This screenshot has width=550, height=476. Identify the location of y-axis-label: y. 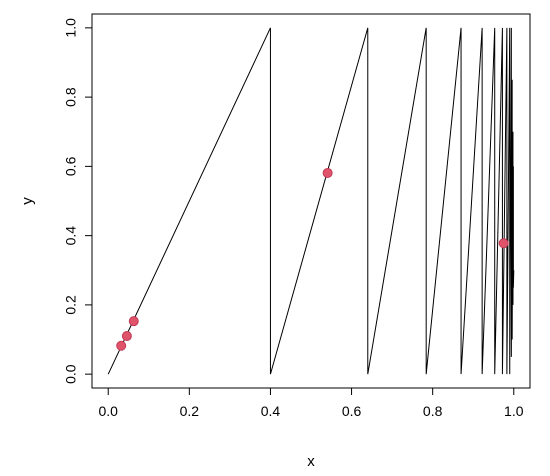
(27, 201).